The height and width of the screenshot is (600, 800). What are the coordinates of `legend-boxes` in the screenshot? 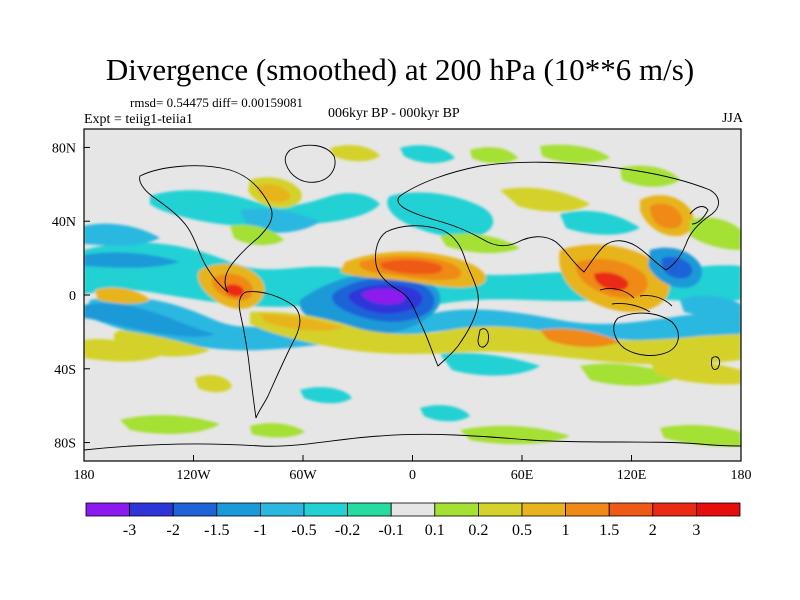 It's located at (413, 509).